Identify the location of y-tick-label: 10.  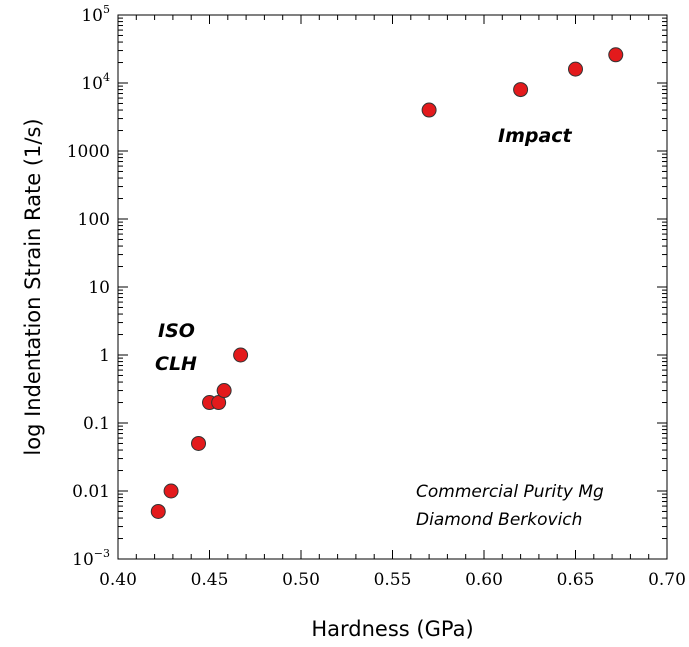
(99, 288).